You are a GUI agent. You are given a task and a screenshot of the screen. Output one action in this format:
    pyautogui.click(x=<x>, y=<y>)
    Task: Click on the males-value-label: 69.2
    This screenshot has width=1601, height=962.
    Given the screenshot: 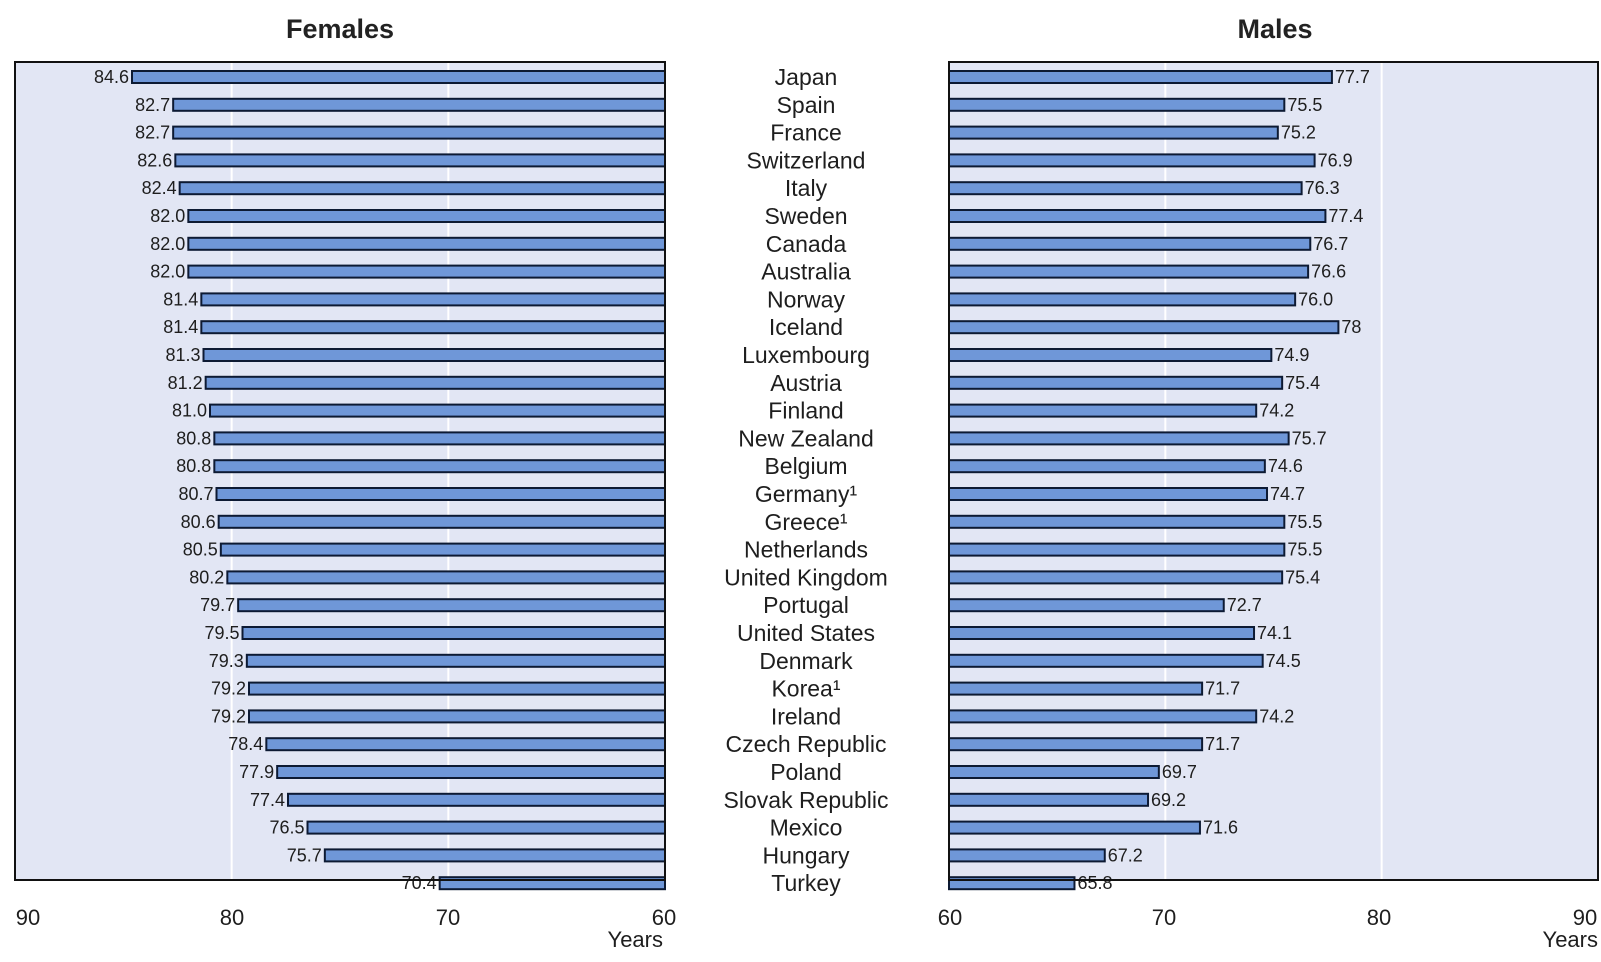 What is the action you would take?
    pyautogui.click(x=1168, y=800)
    